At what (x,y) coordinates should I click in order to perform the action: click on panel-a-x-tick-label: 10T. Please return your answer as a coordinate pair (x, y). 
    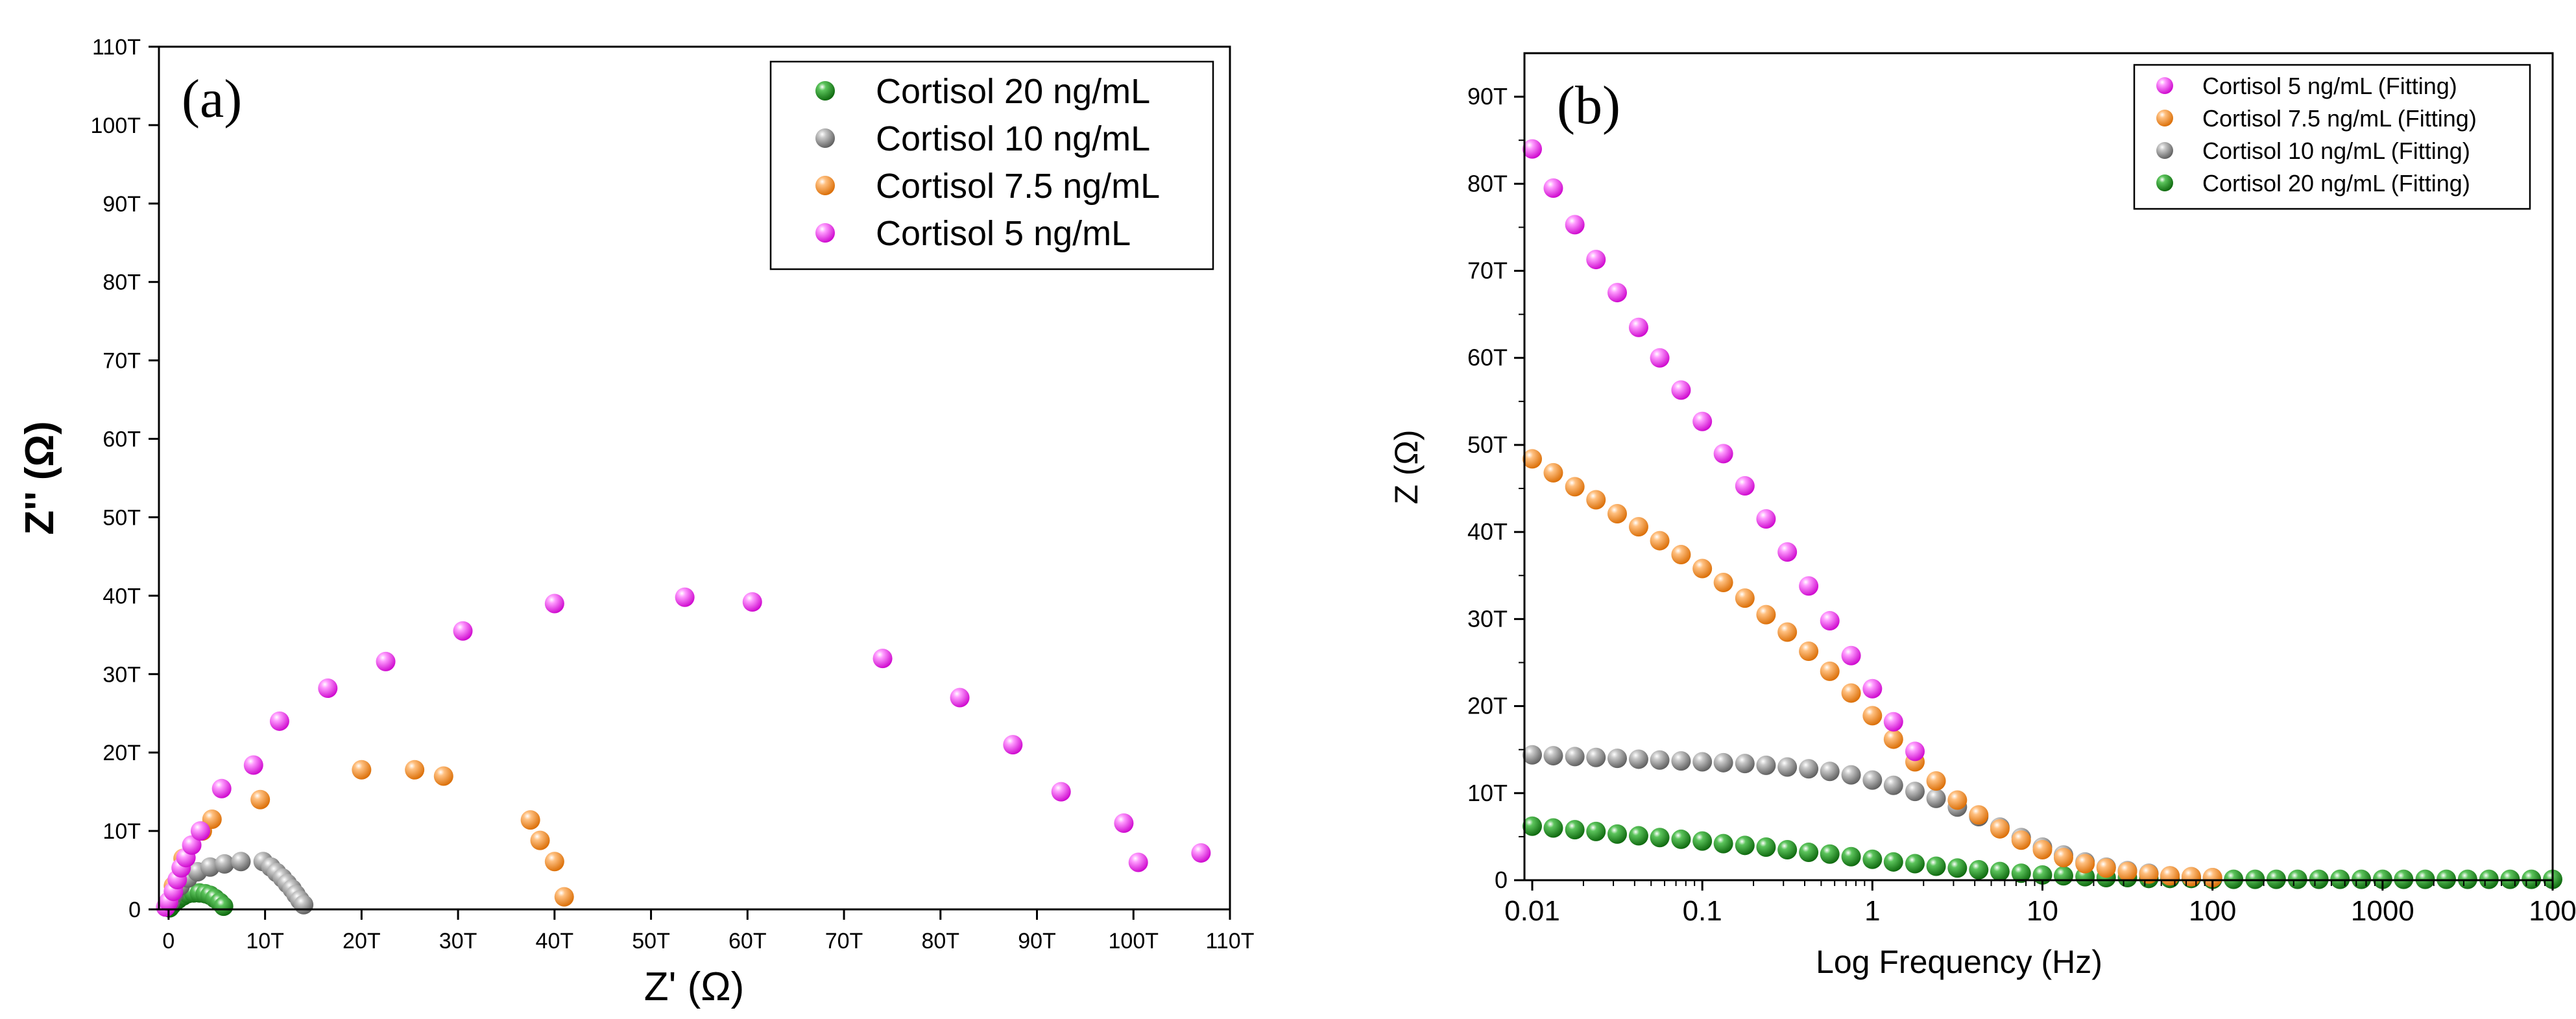
    Looking at the image, I should click on (265, 941).